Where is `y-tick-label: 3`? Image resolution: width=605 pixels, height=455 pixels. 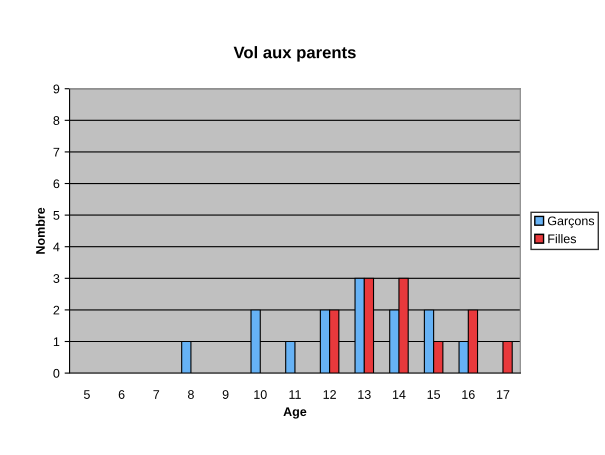
y-tick-label: 3 is located at coordinates (56, 278).